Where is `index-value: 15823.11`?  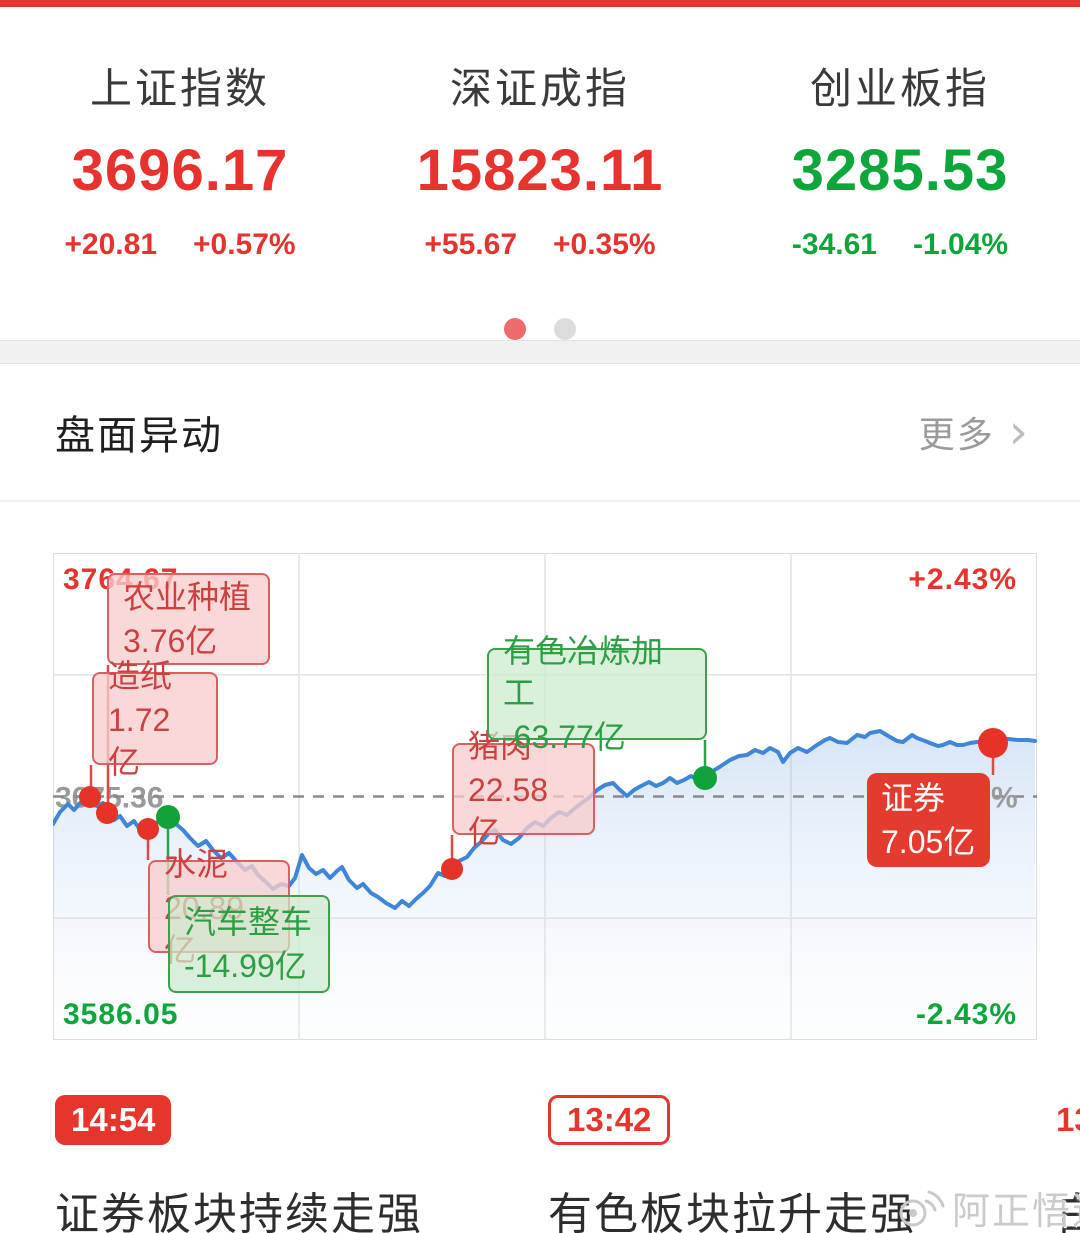 index-value: 15823.11 is located at coordinates (540, 170).